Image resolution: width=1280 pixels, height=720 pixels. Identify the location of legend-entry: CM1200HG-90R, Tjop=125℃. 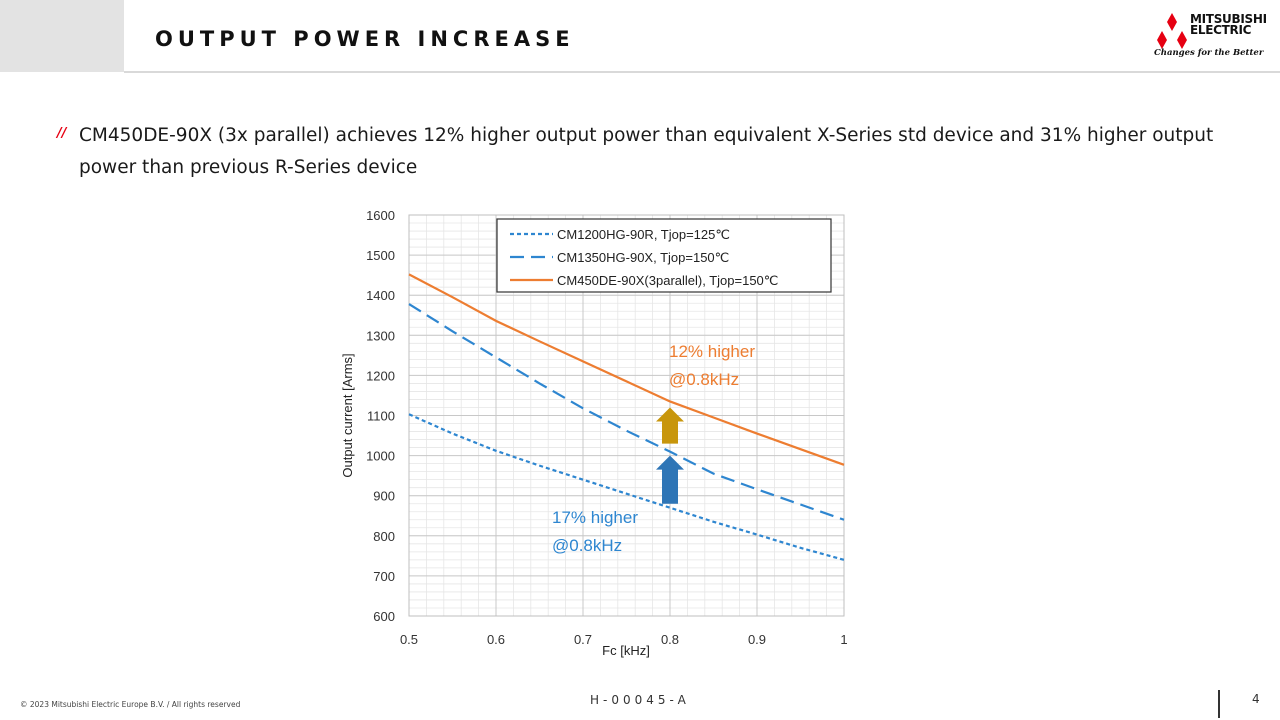
(643, 234).